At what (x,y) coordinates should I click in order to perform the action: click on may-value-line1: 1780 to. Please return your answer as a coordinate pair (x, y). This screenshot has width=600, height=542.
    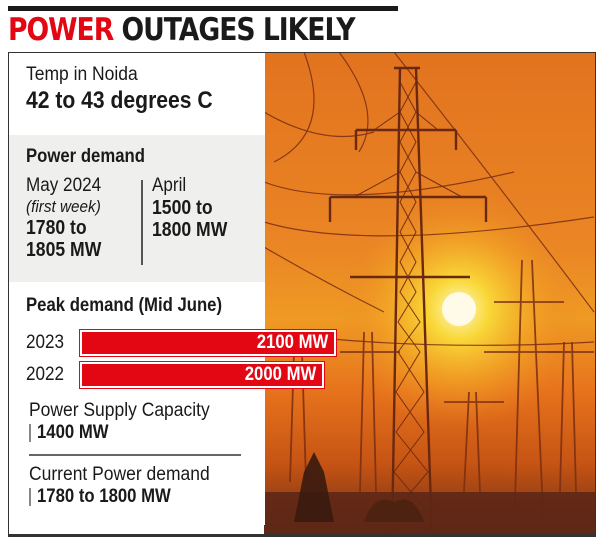
    Looking at the image, I should click on (56, 228).